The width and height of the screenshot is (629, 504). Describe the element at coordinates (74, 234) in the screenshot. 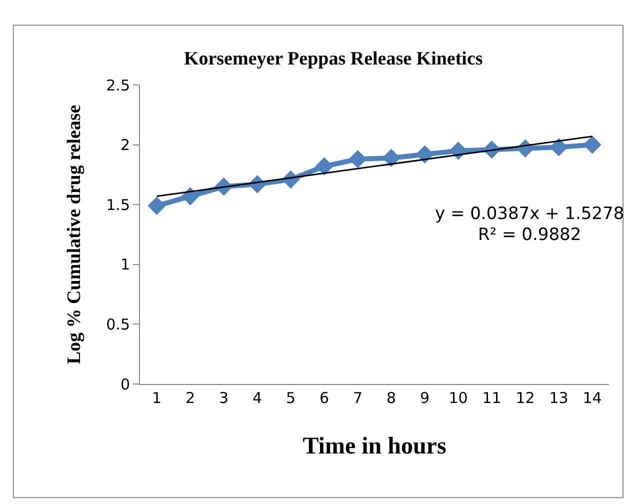

I see `y-axis-title: Log % Cumulative drug release` at that location.